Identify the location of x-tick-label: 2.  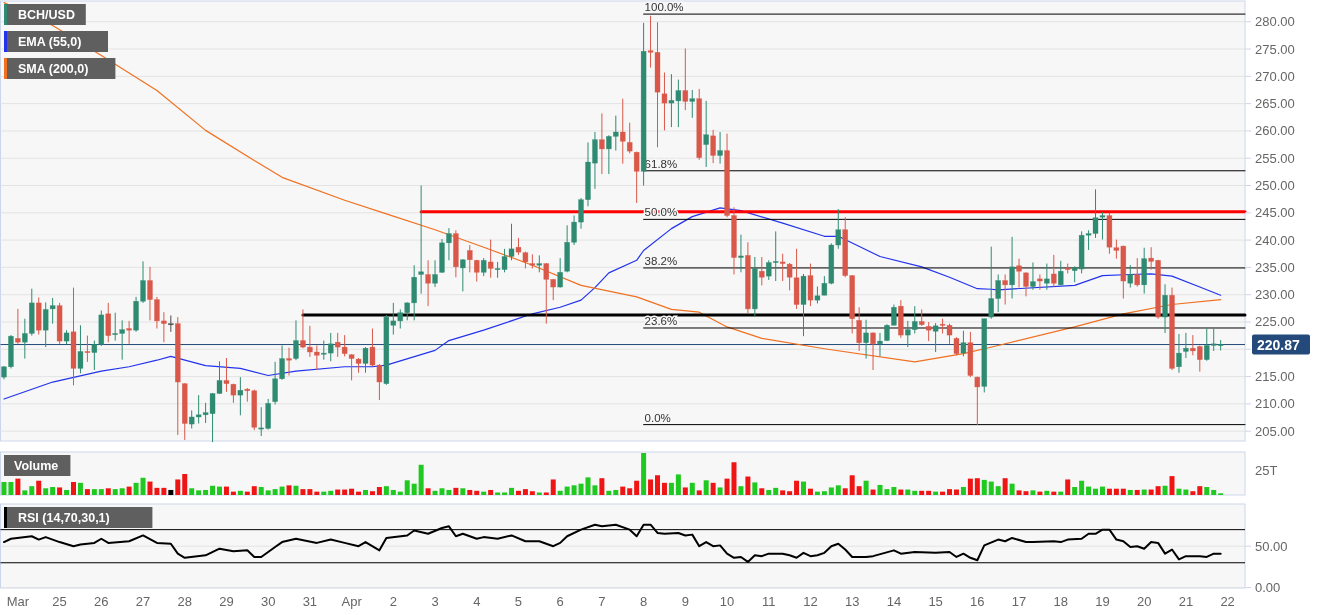
(393, 601).